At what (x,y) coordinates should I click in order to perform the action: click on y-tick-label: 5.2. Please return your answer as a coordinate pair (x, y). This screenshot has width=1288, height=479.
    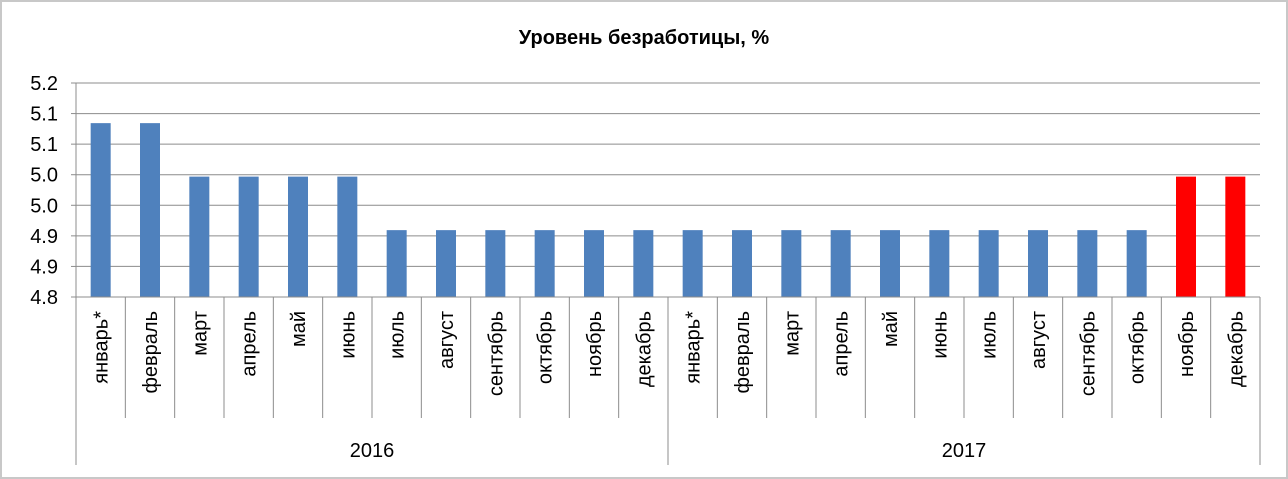
    Looking at the image, I should click on (44, 84).